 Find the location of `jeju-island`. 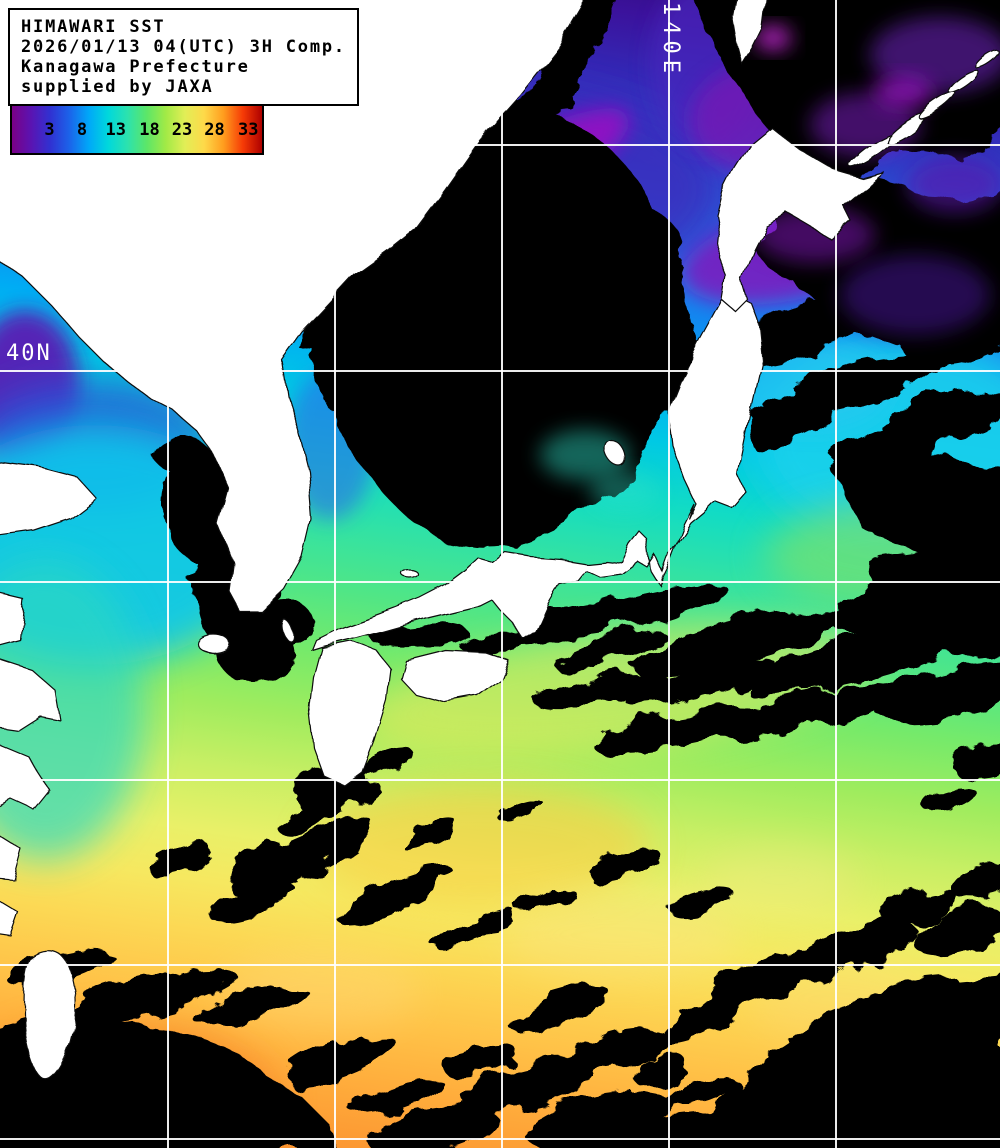

jeju-island is located at coordinates (215, 645).